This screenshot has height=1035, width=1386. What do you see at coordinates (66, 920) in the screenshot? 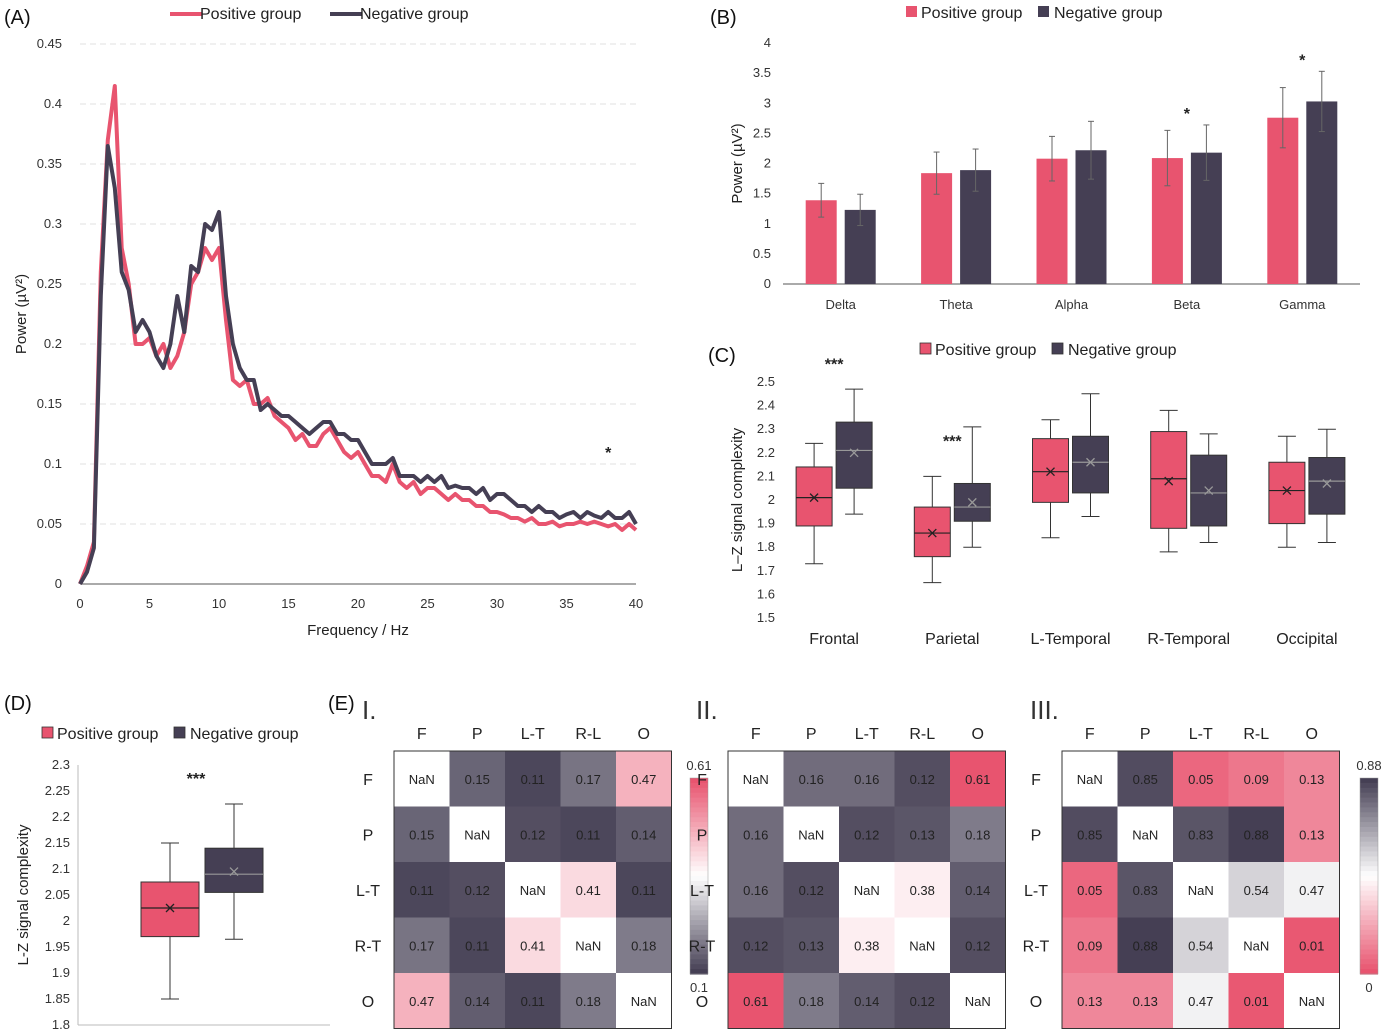
I see `d-y-tick-label: 2` at bounding box center [66, 920].